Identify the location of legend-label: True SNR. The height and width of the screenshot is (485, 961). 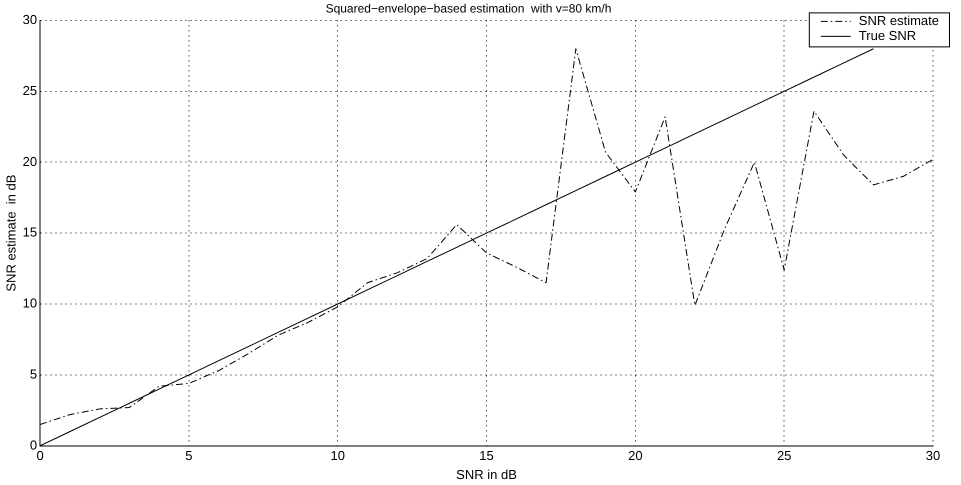
(887, 35).